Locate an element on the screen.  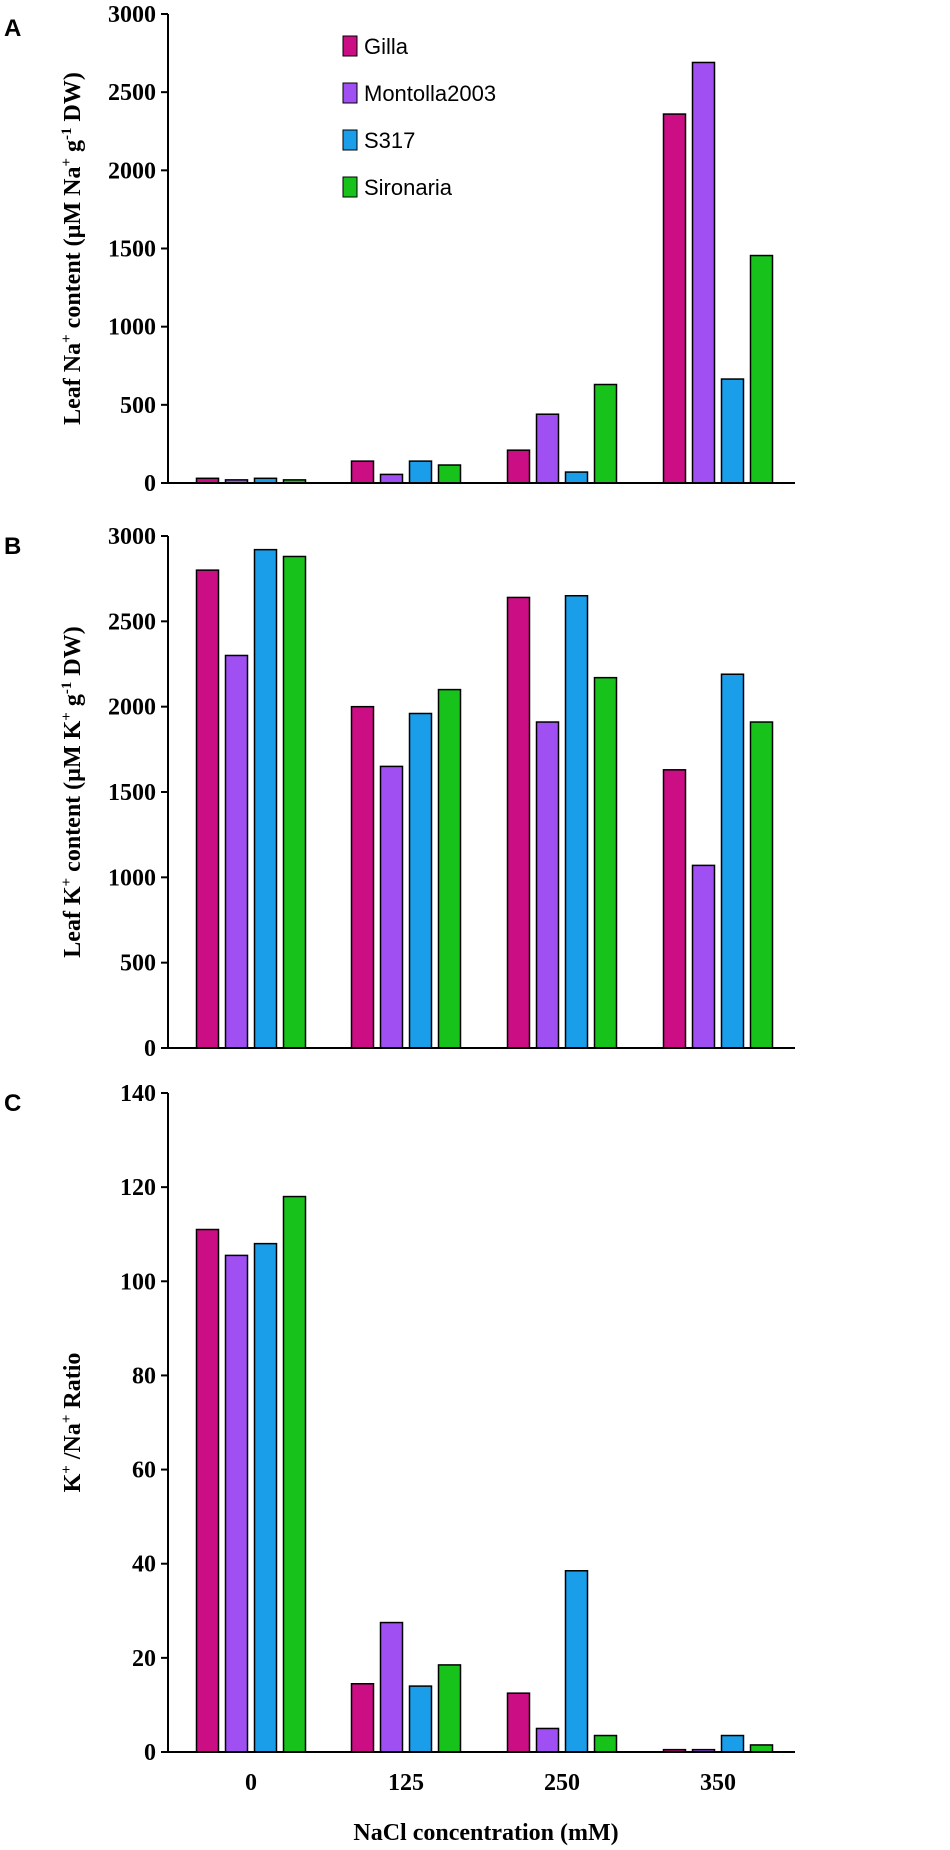
x-axis-title: NaCl concentration (mM) is located at coordinates (485, 1833).